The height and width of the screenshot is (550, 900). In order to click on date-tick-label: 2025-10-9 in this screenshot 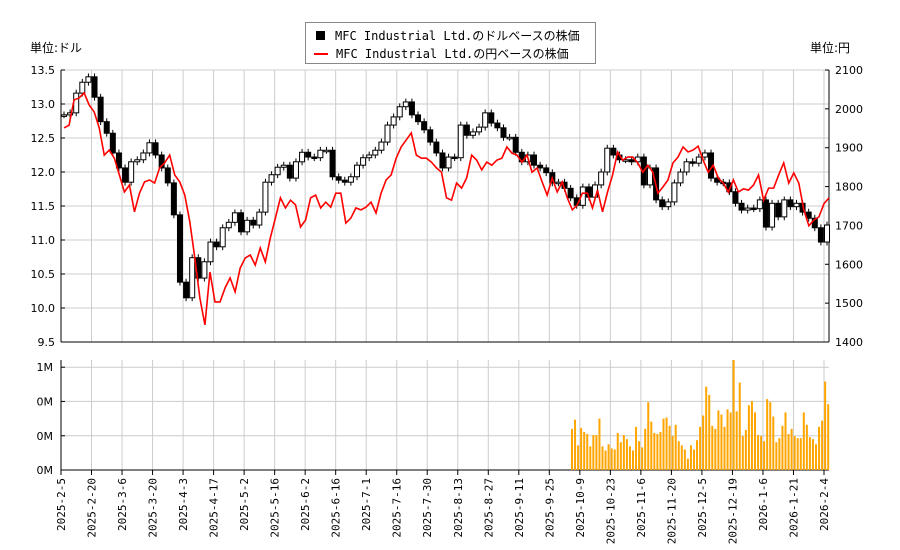, I will do `click(580, 508)`.